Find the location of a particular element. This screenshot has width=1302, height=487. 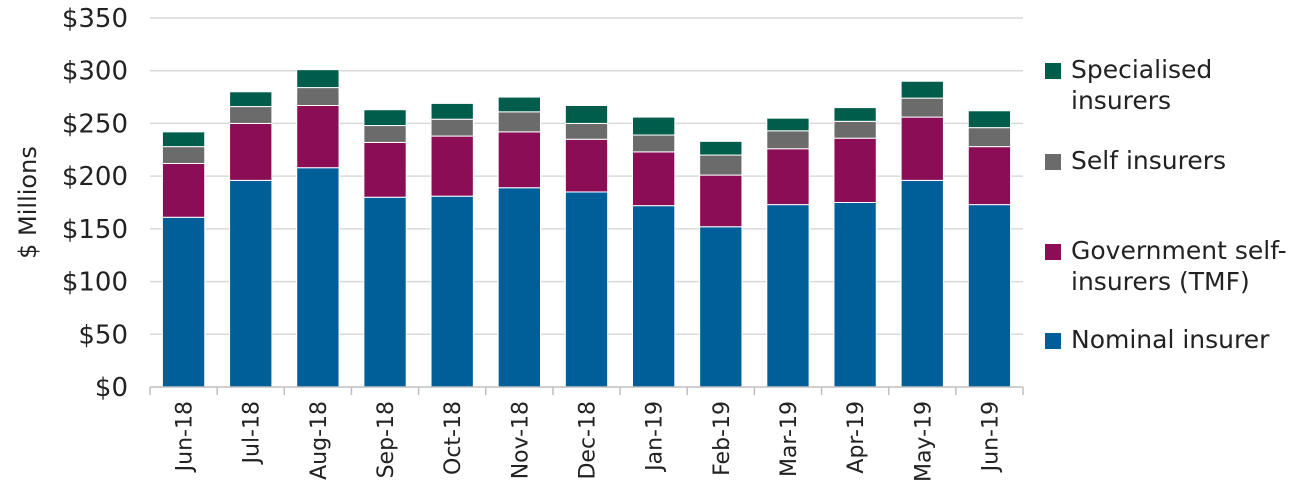

x-tick-label: Jan-19 is located at coordinates (655, 437).